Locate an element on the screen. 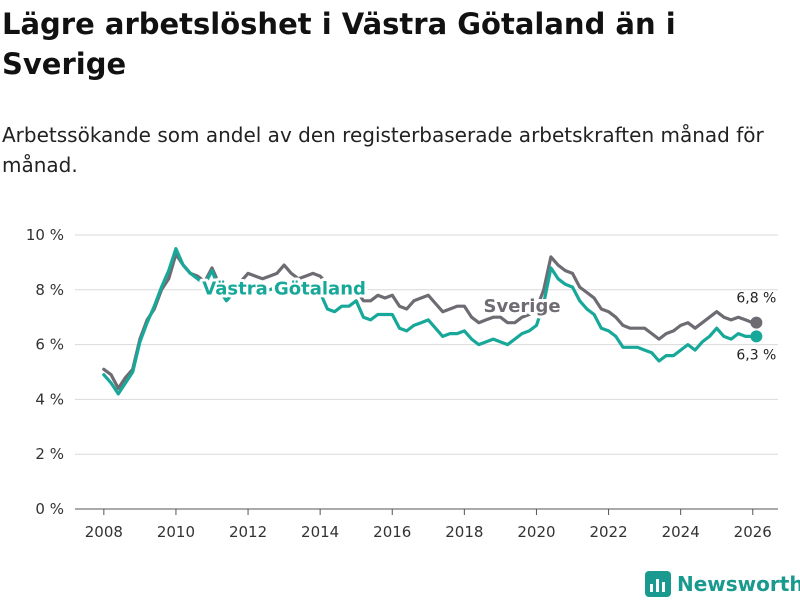 The width and height of the screenshot is (800, 600). sverige-end-value: 6,8 % is located at coordinates (756, 299).